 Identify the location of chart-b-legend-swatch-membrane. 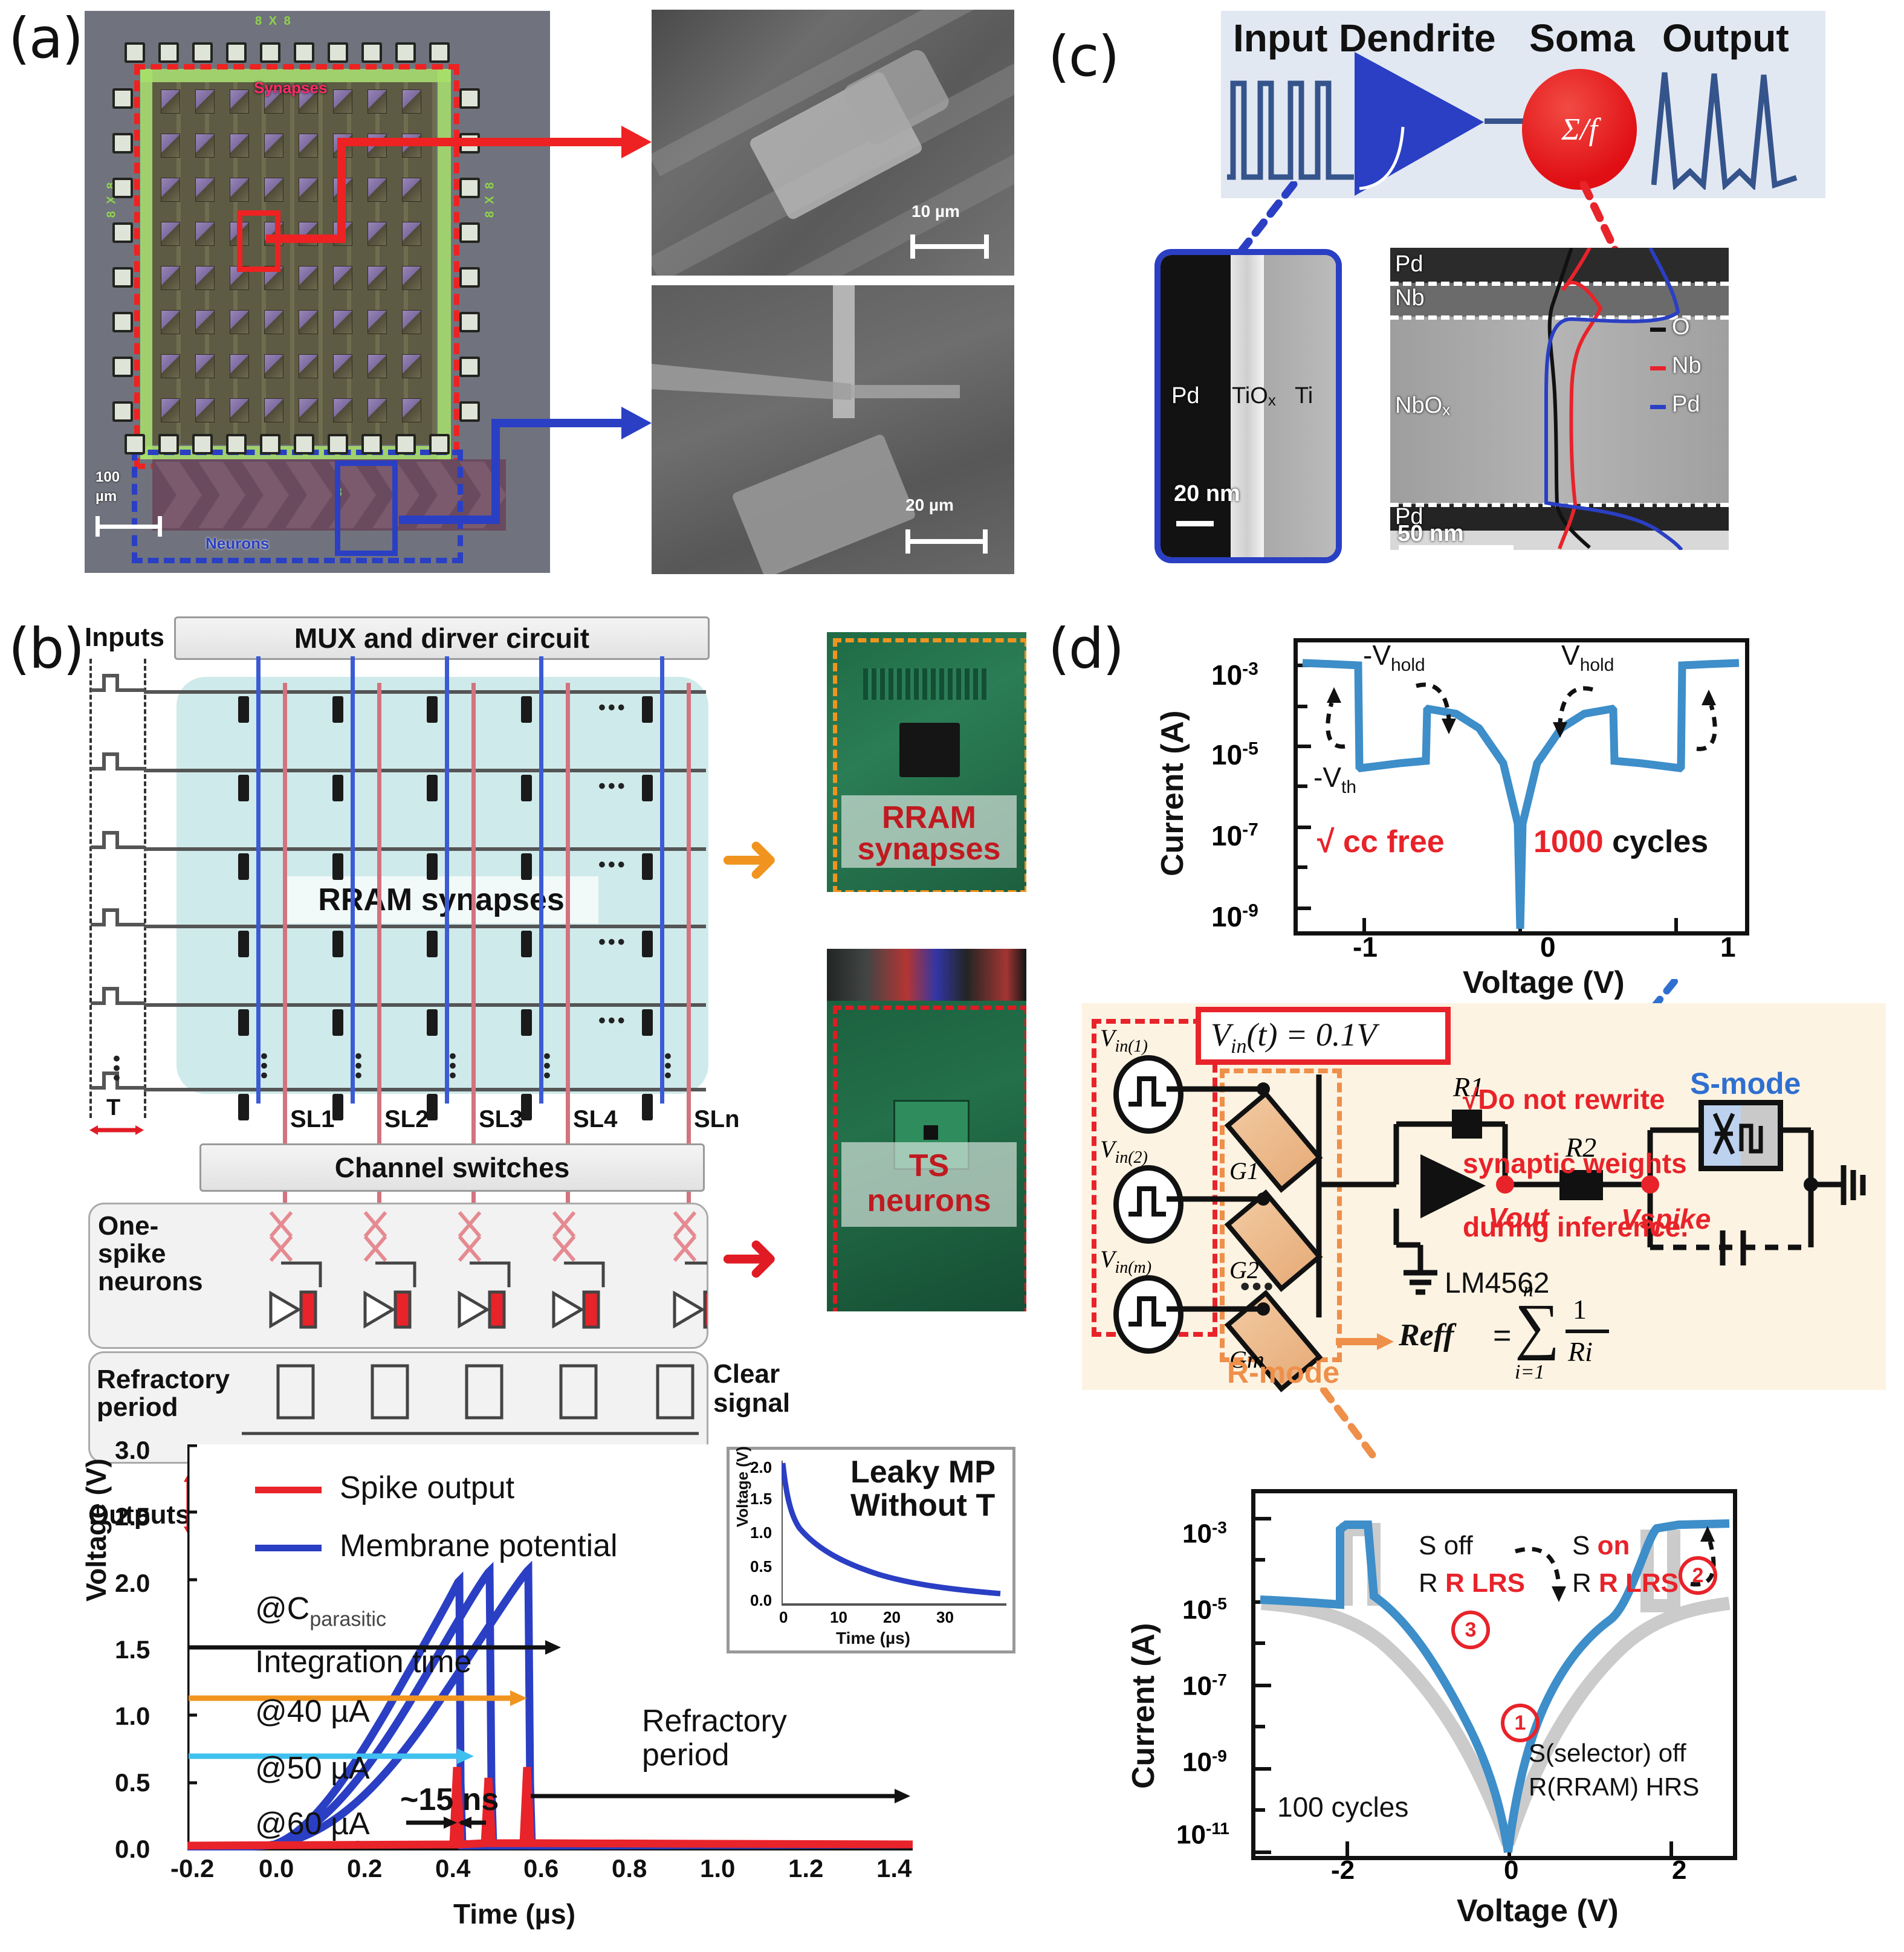
(288, 1548).